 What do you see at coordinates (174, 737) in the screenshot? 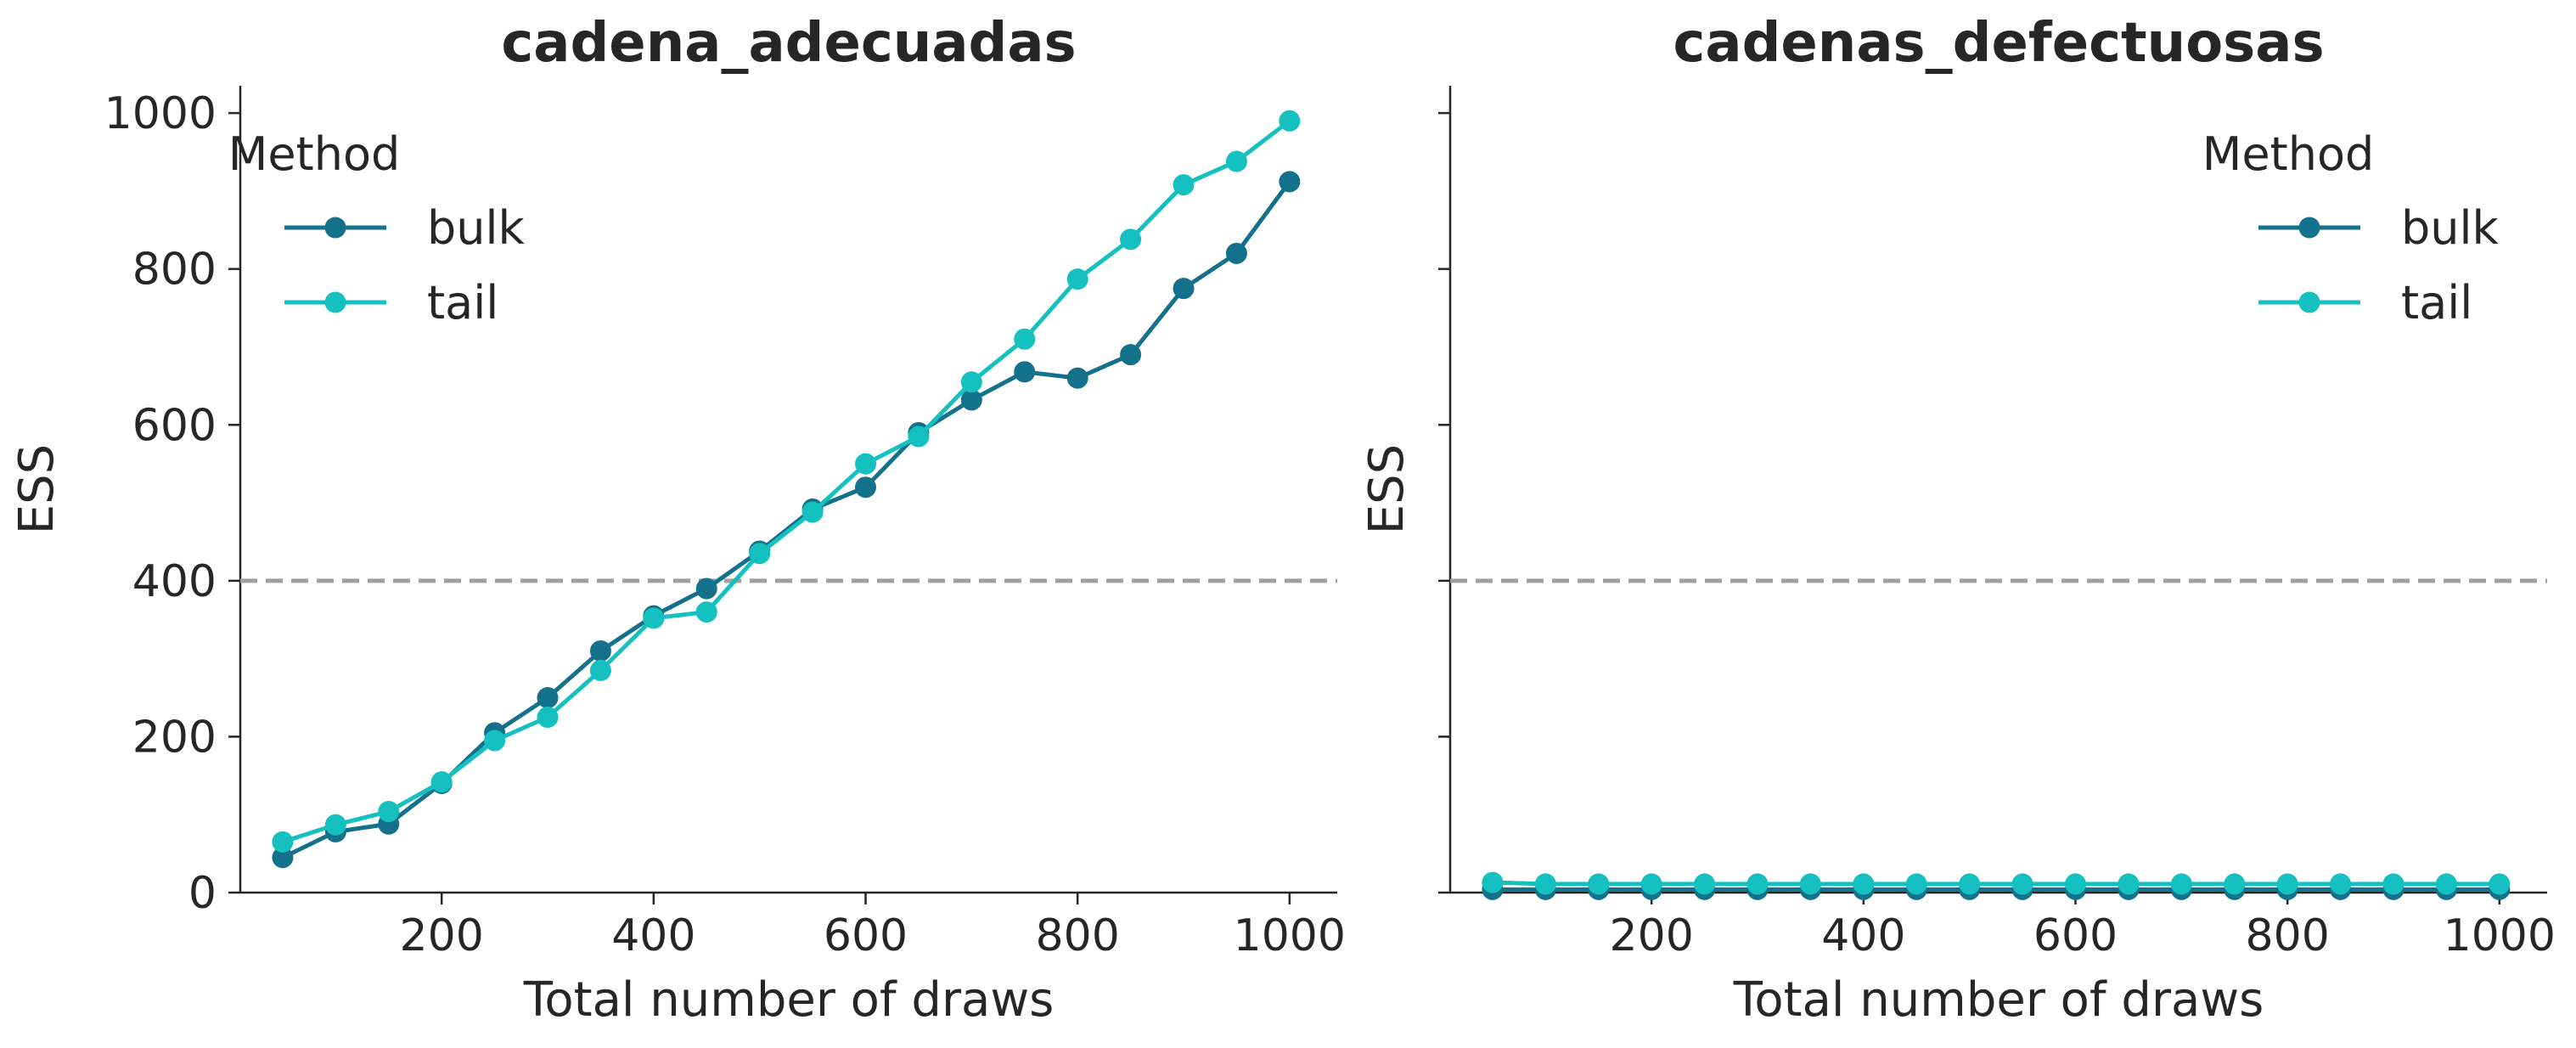
I see `y-tick-label: 200` at bounding box center [174, 737].